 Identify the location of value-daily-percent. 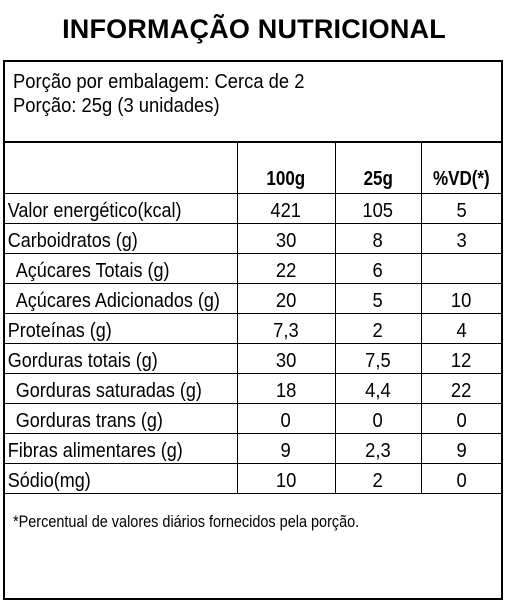
(460, 268).